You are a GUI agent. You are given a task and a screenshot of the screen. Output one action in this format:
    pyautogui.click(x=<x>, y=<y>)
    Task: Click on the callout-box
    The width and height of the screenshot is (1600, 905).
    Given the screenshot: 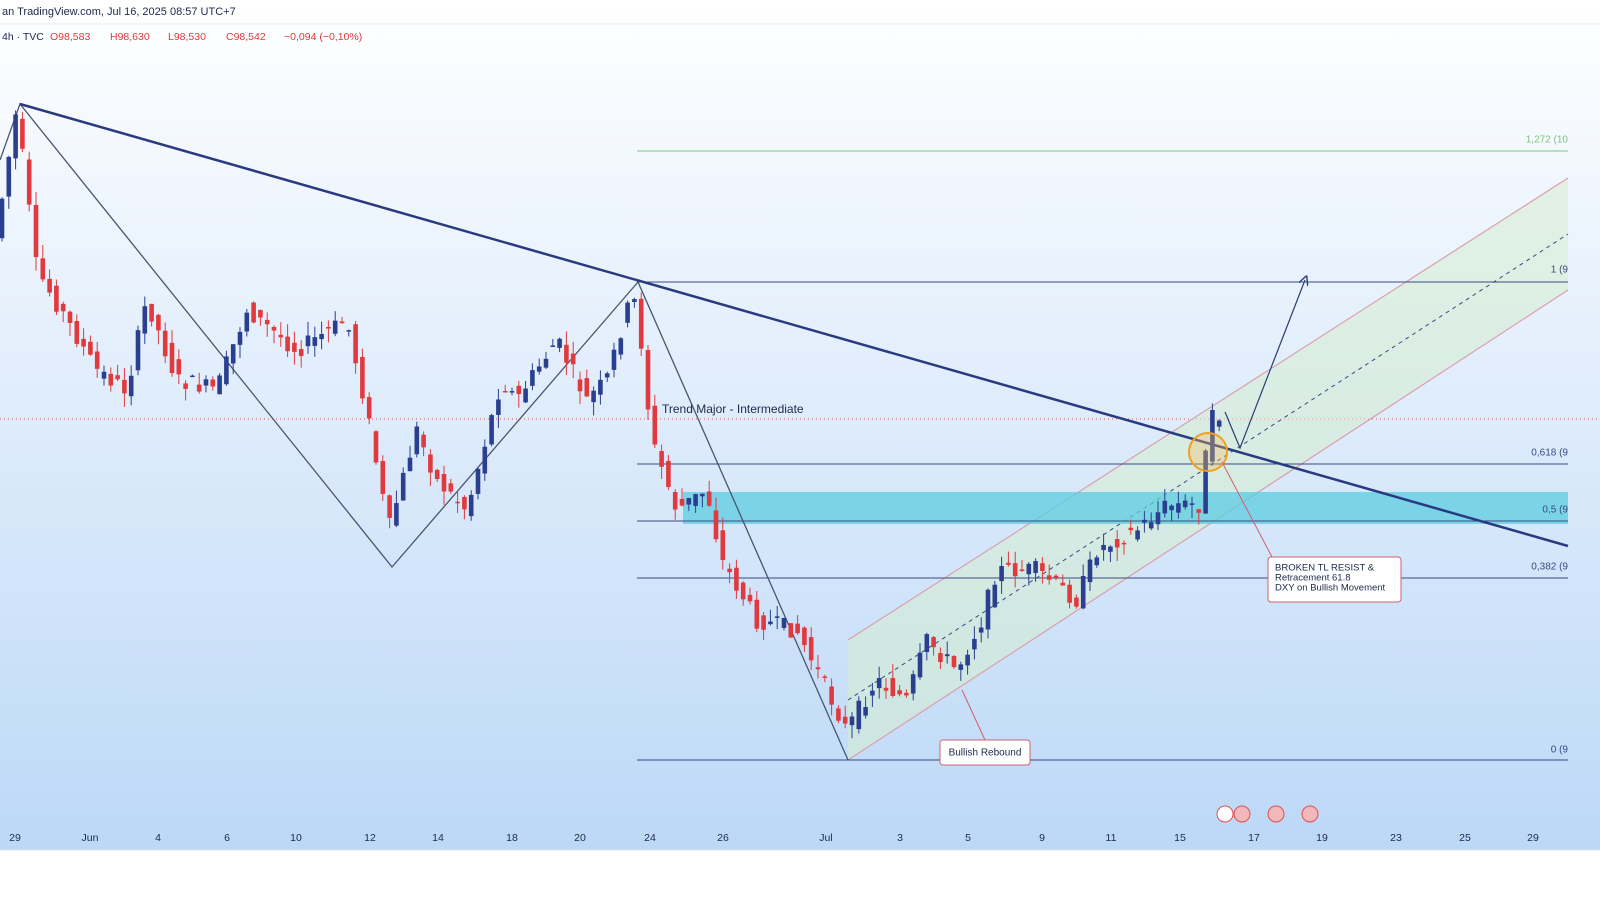 What is the action you would take?
    pyautogui.click(x=985, y=752)
    